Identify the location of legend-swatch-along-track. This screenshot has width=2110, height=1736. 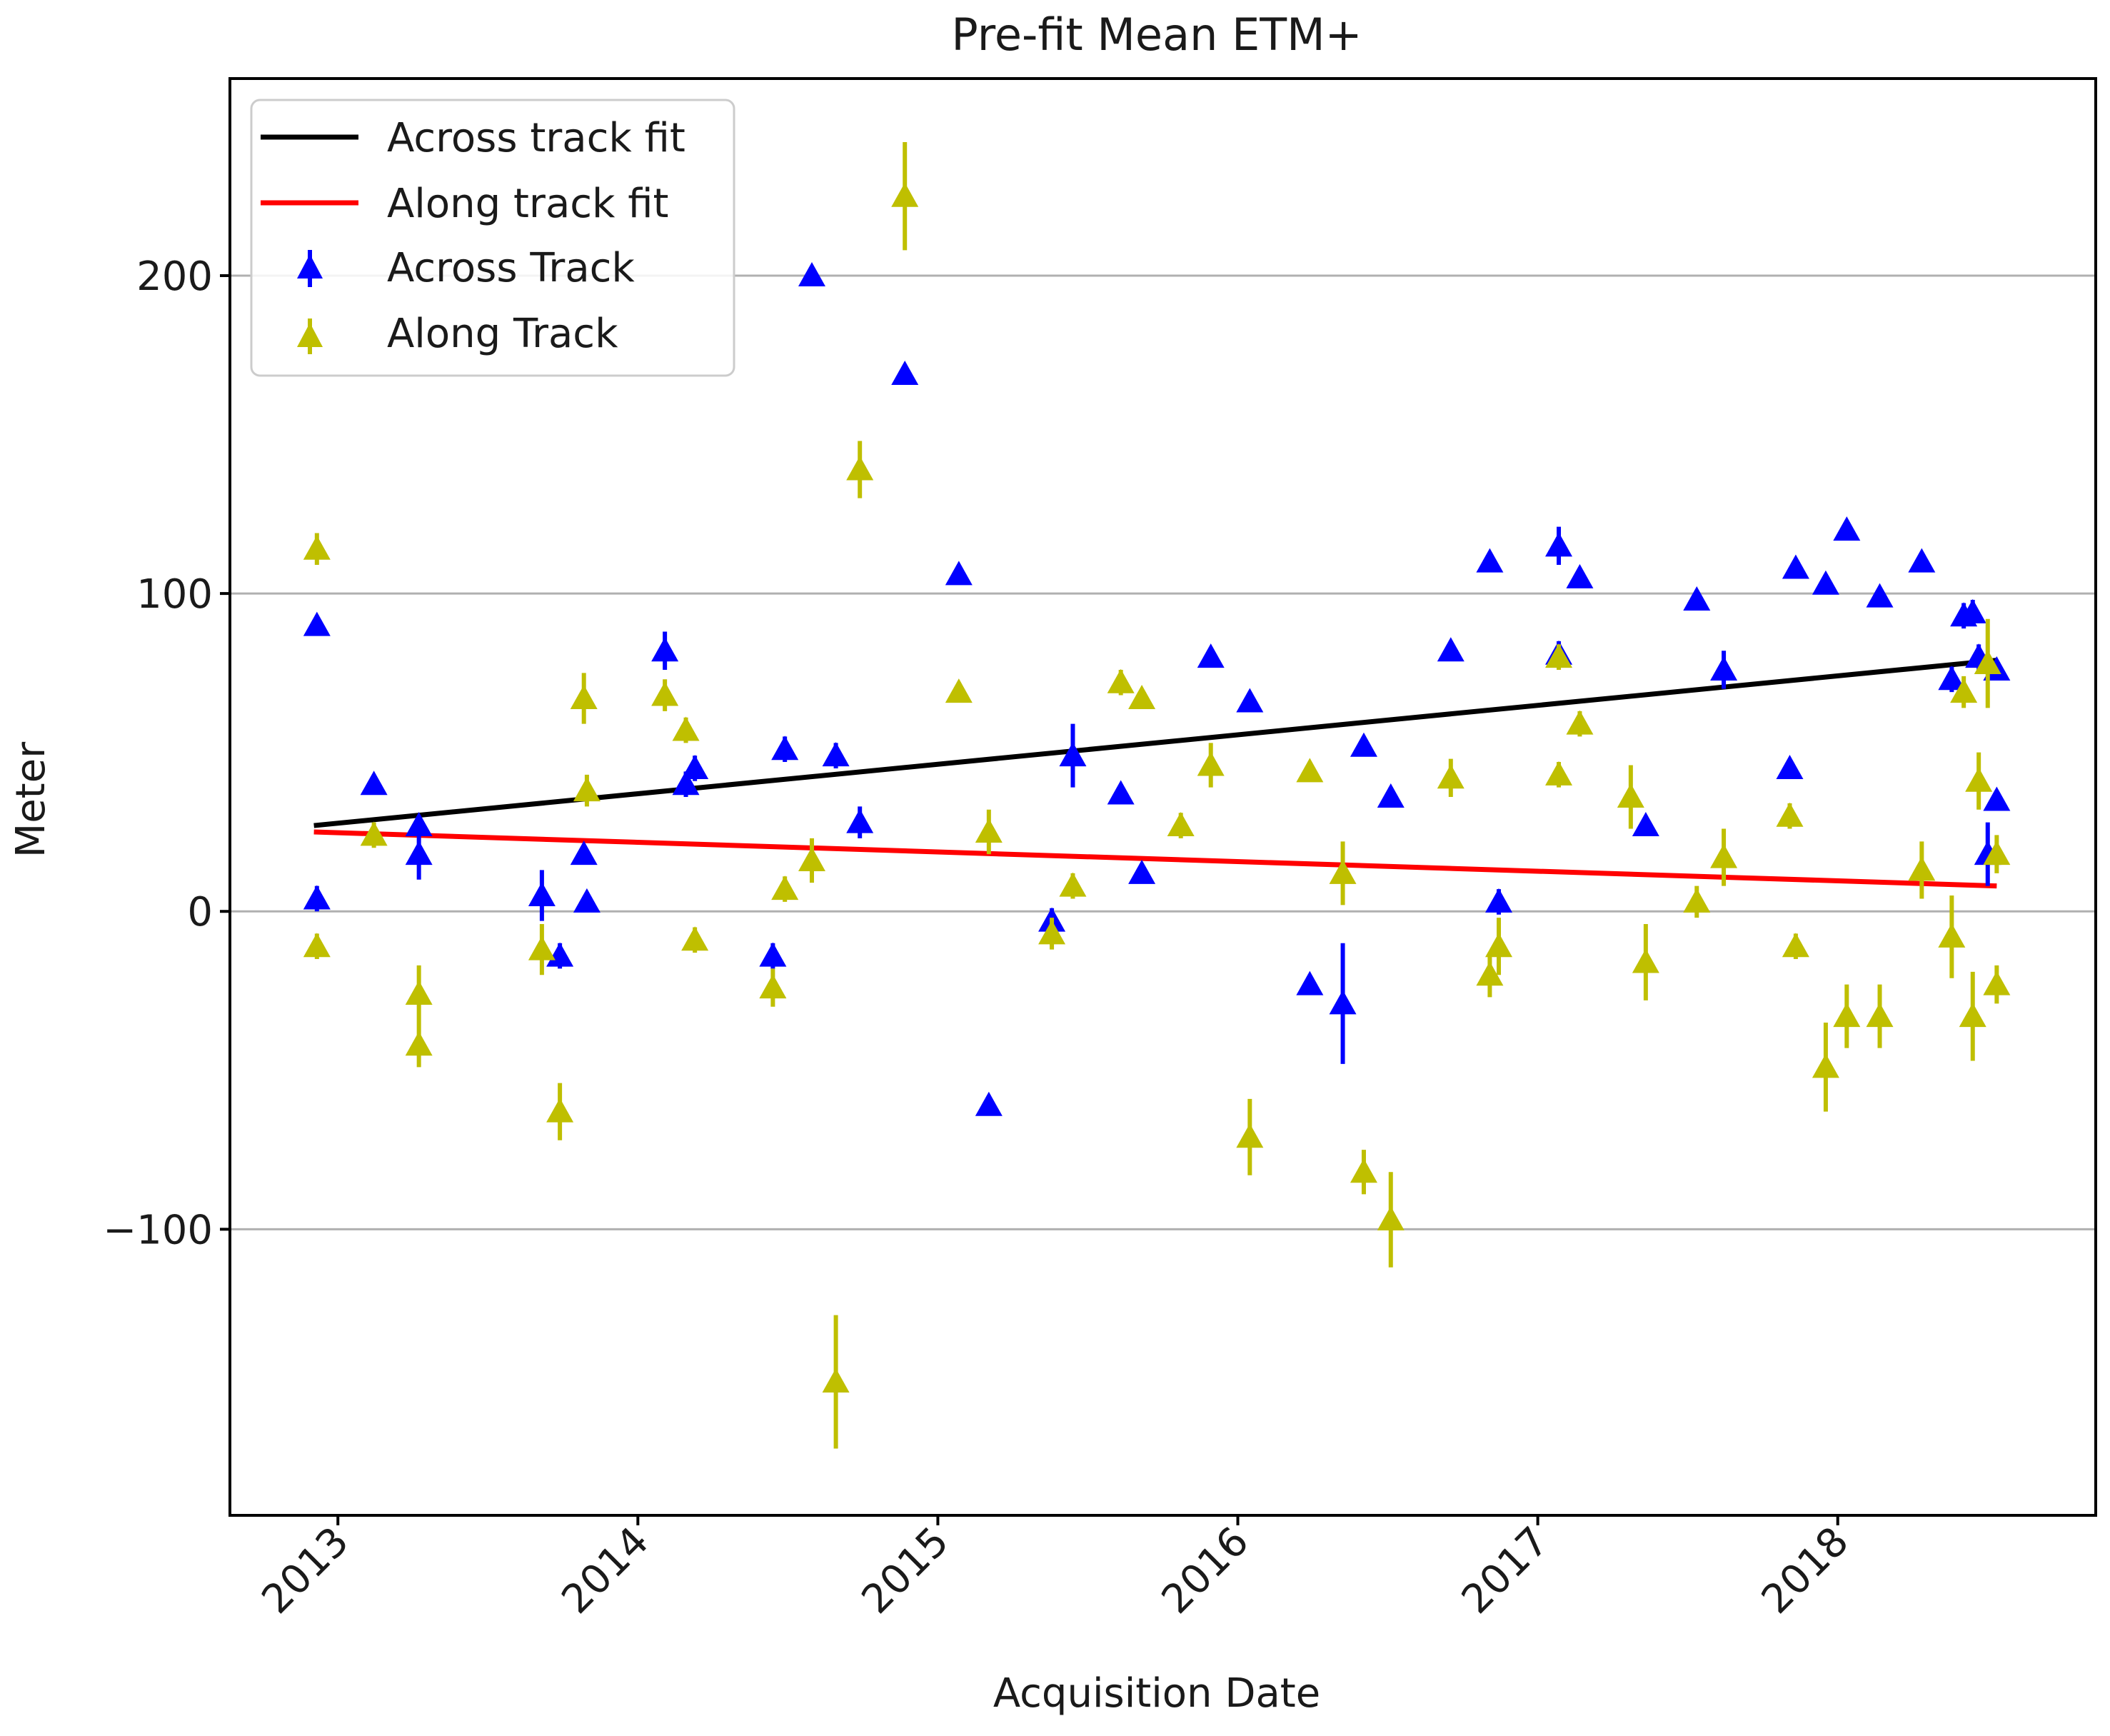
(310, 336).